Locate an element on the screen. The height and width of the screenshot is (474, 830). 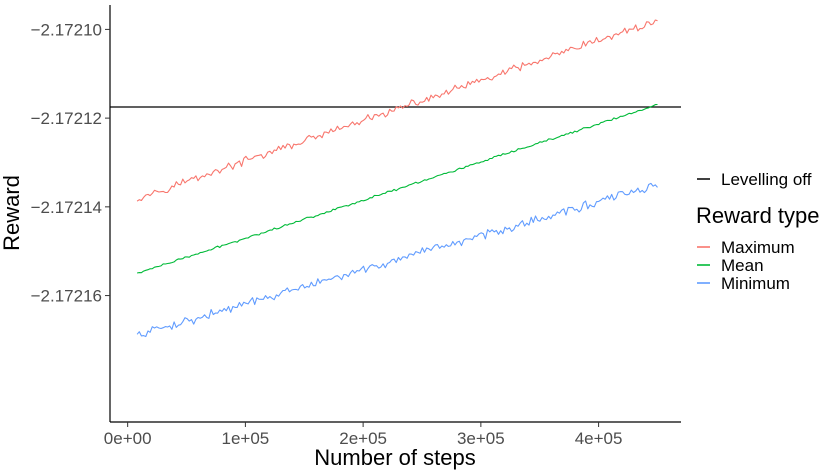
y-axis-ticks: −2.17216 −2.17214 −2.17212 −2.17210 is located at coordinates (70, 163).